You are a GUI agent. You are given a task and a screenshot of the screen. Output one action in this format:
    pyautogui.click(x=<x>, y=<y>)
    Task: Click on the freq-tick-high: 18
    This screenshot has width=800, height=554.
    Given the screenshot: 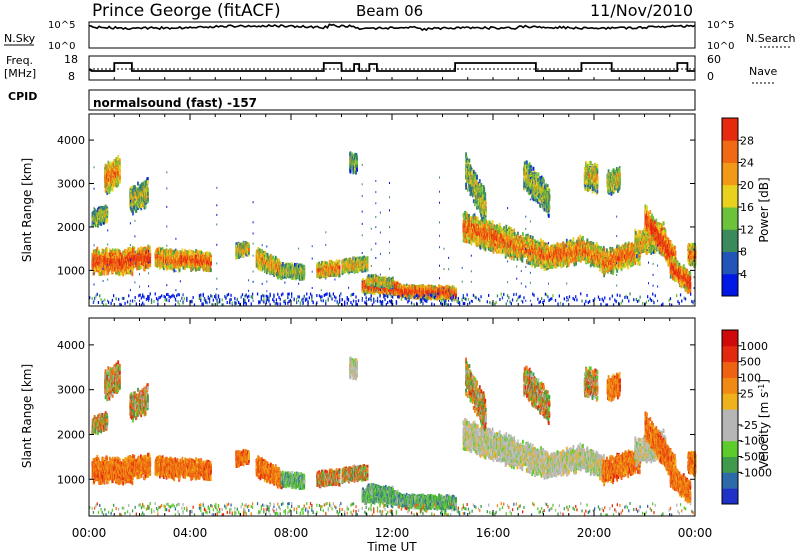 What is the action you would take?
    pyautogui.click(x=71, y=59)
    